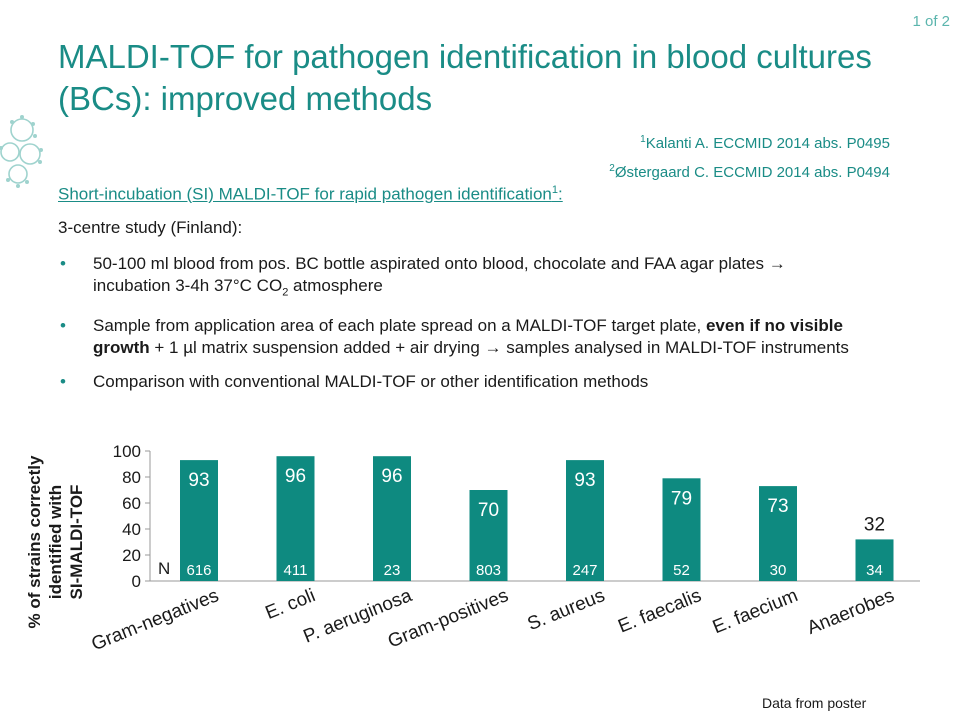  Describe the element at coordinates (21, 151) in the screenshot. I see `virus-decoration-icon` at that location.